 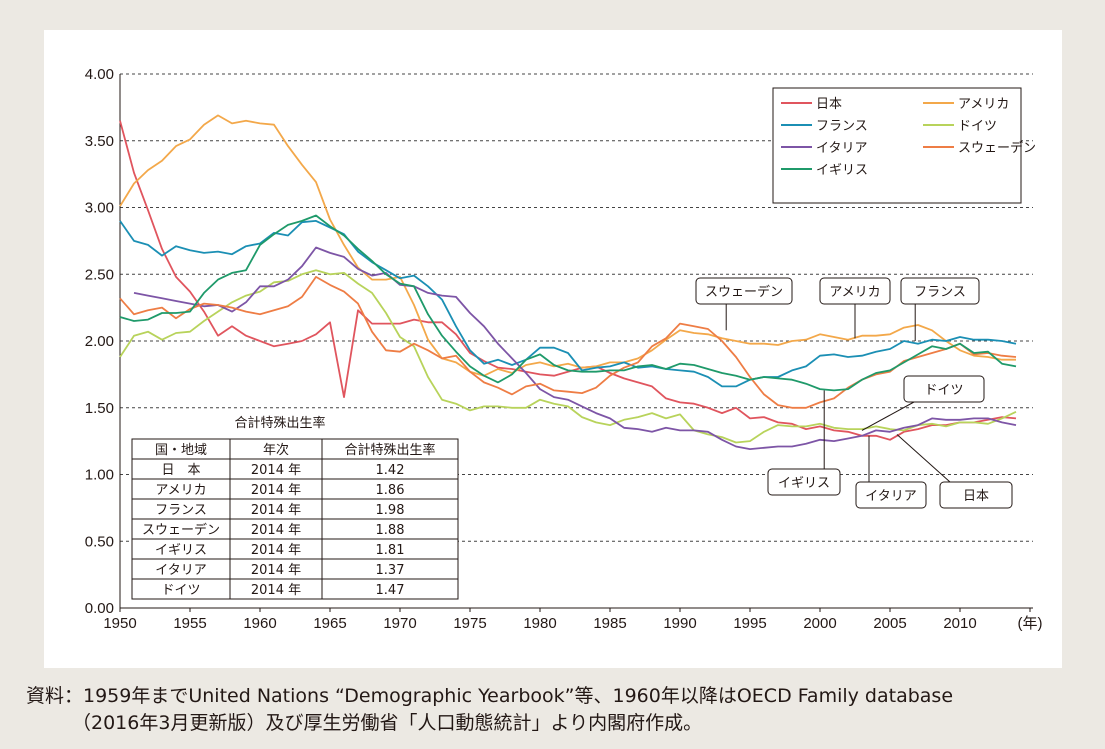 I want to click on legend-label: 日本, so click(x=829, y=104).